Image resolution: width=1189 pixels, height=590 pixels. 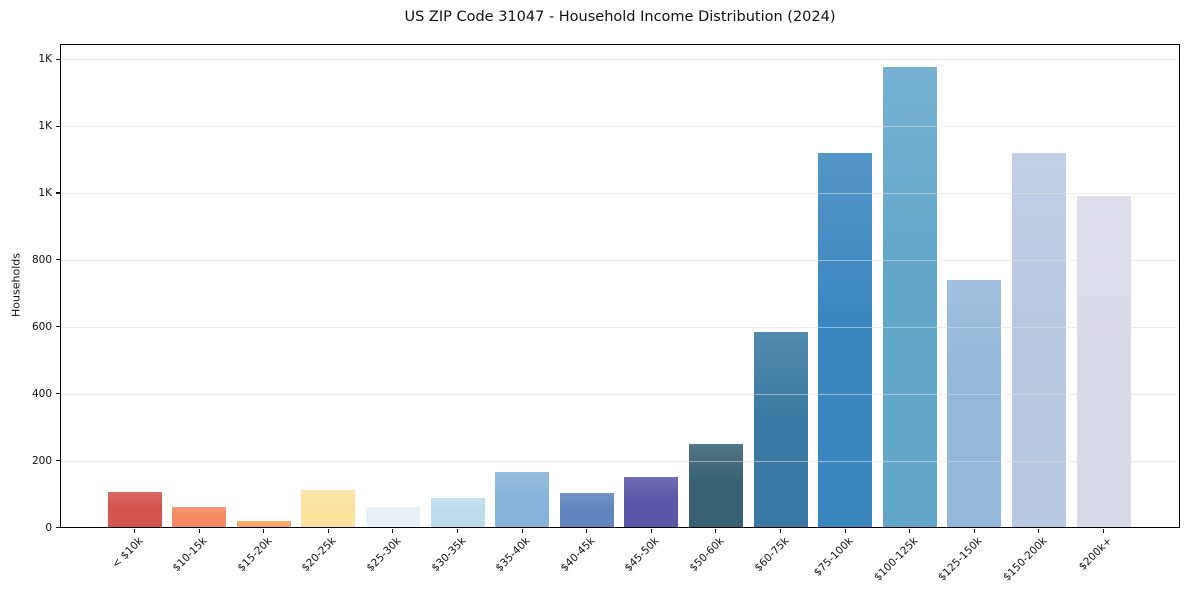 What do you see at coordinates (586, 510) in the screenshot?
I see `bar-40-45k` at bounding box center [586, 510].